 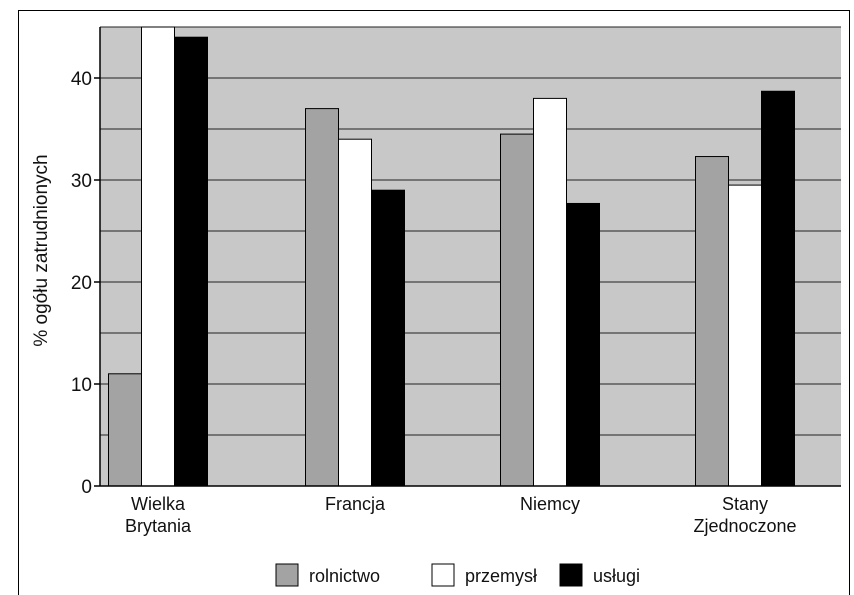 What do you see at coordinates (457, 575) in the screenshot?
I see `legend: rolnictwo przemysł usługi` at bounding box center [457, 575].